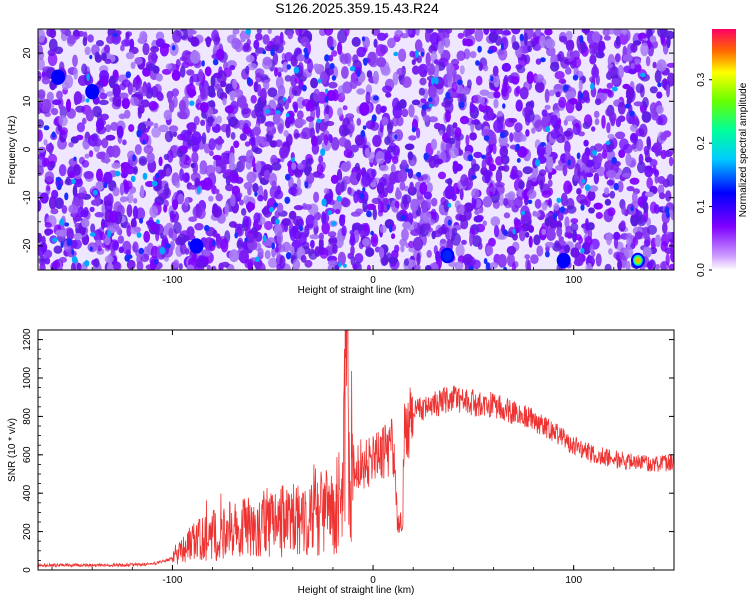  I want to click on colorbar-tick-label: 0.1, so click(701, 206).